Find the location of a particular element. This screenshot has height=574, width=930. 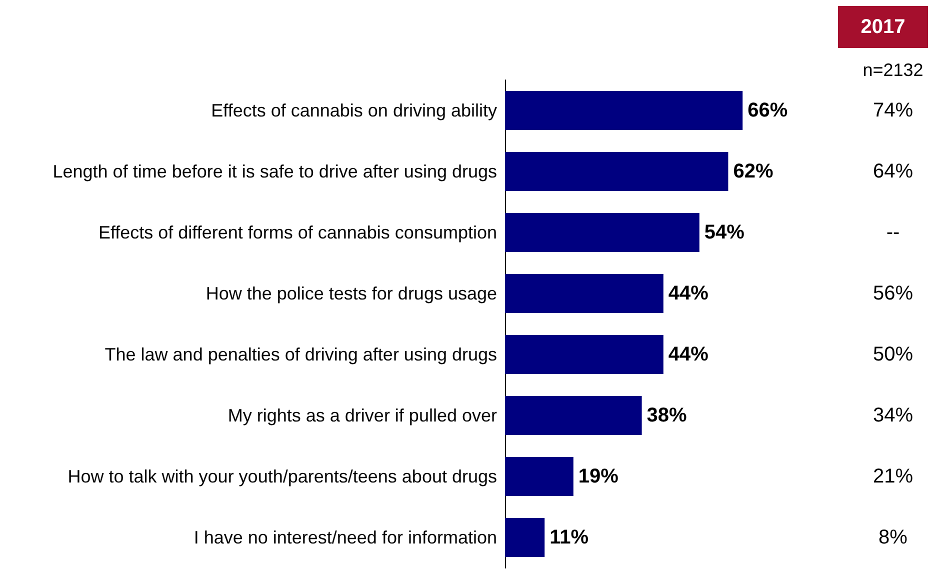

y-tick-label: How to talk with your youth/parents/teens about drugs is located at coordinates (282, 476).